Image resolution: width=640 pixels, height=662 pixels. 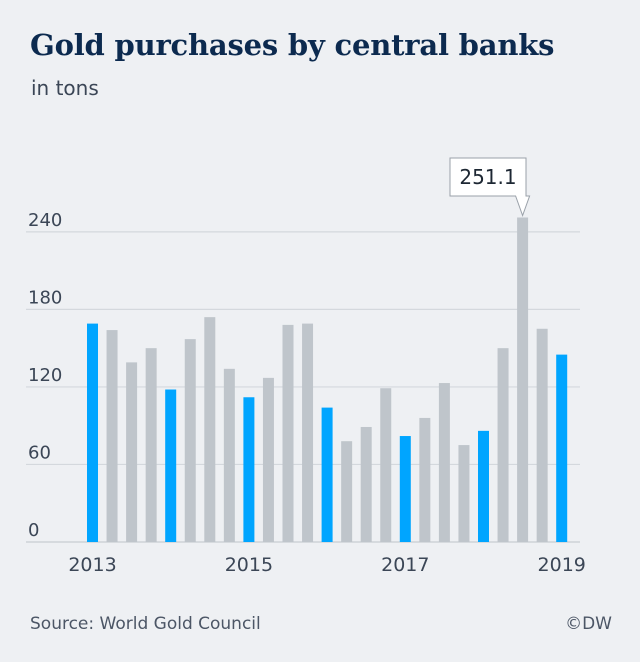 What do you see at coordinates (92, 565) in the screenshot?
I see `x-tick-label: 2013` at bounding box center [92, 565].